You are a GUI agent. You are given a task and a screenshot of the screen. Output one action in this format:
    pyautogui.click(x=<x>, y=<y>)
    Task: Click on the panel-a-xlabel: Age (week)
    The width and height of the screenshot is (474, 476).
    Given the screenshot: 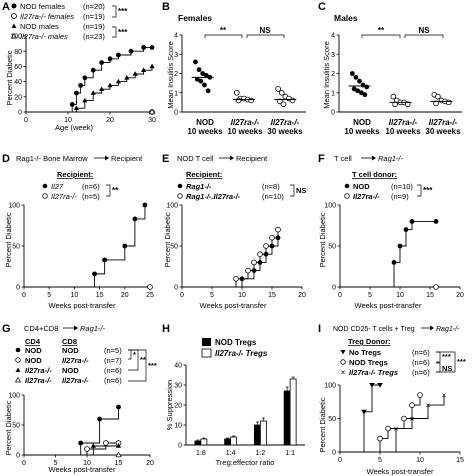 What is the action you would take?
    pyautogui.click(x=74, y=127)
    